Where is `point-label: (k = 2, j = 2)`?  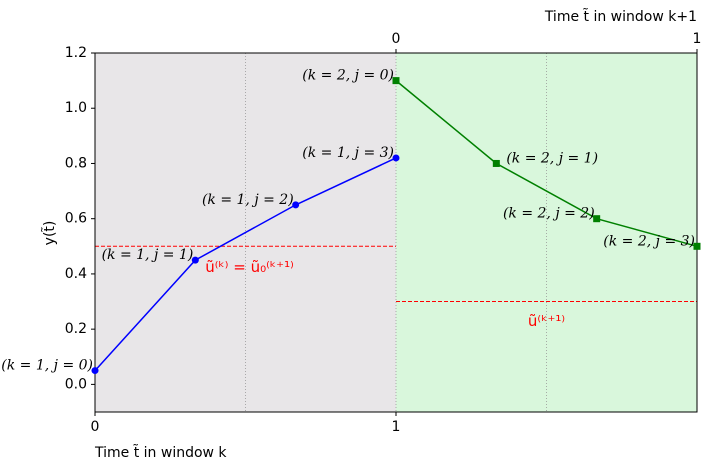 point-label: (k = 2, j = 2) is located at coordinates (549, 214).